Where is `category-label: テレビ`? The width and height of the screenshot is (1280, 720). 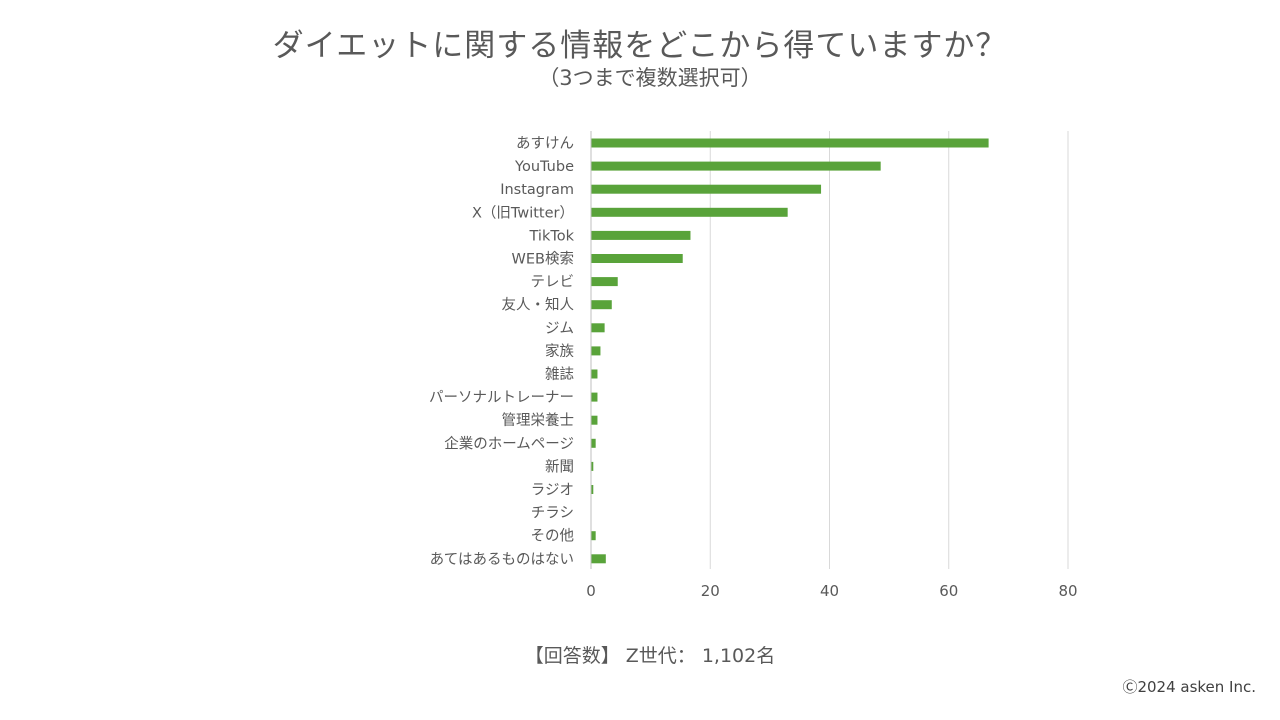
category-label: テレビ is located at coordinates (553, 282).